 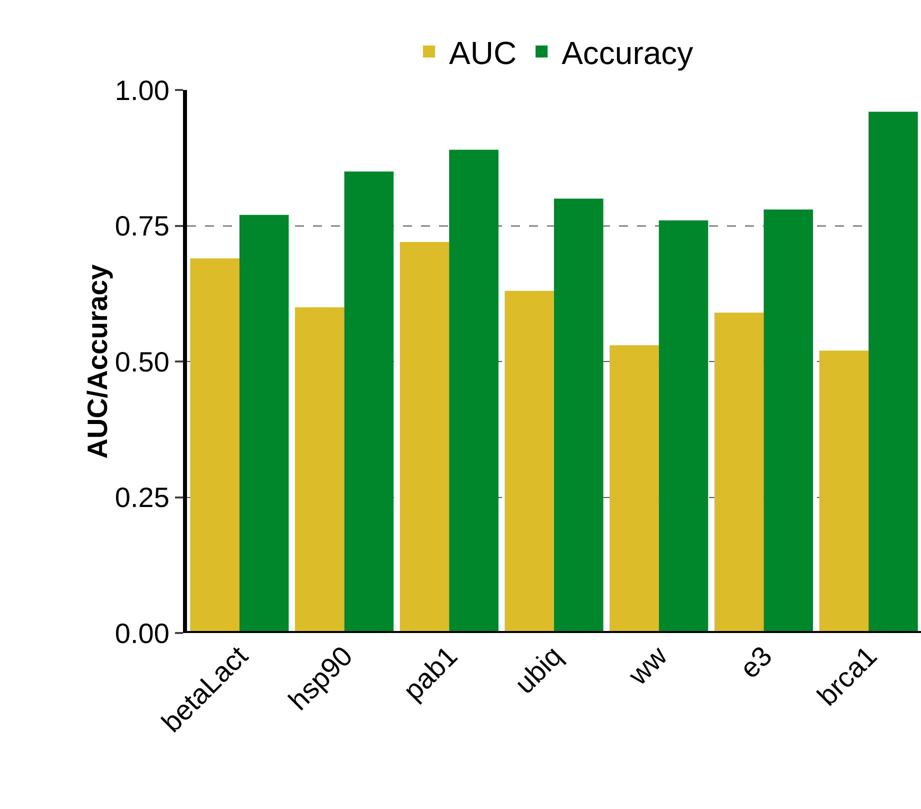 What do you see at coordinates (628, 52) in the screenshot?
I see `legend-label: Accuracy` at bounding box center [628, 52].